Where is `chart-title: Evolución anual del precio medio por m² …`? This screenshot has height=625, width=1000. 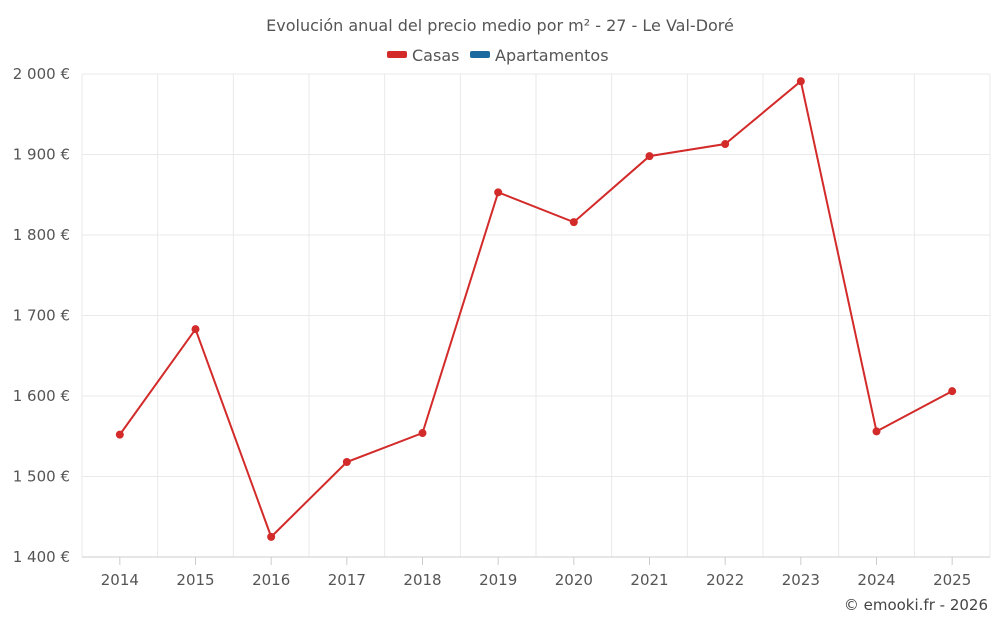 chart-title: Evolución anual del precio medio por m² … is located at coordinates (500, 25).